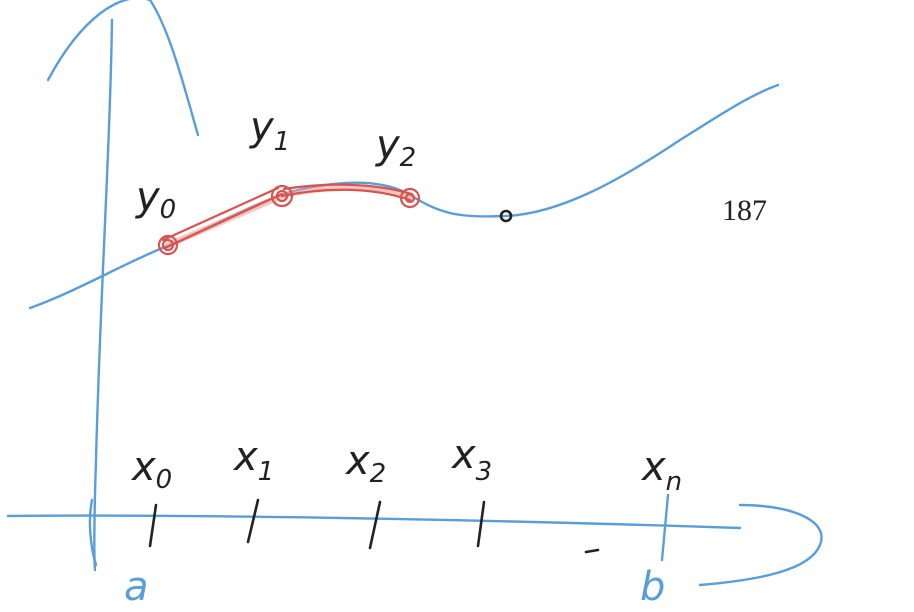  Describe the element at coordinates (289, 216) in the screenshot. I see `highlight-glow` at that location.